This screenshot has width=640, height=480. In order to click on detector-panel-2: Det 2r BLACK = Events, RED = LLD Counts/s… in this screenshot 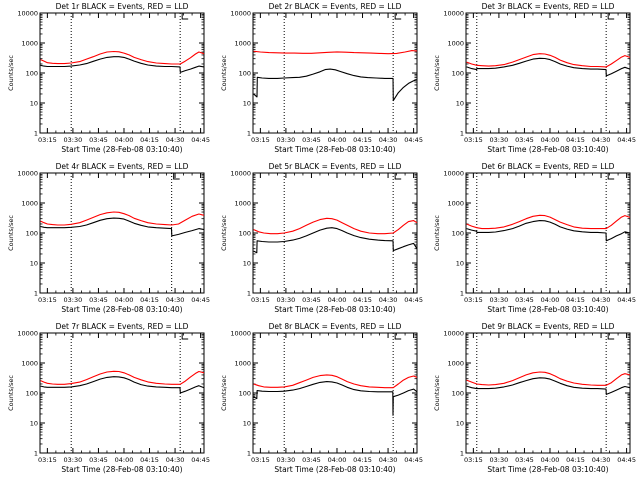, I will do `click(321, 78)`.